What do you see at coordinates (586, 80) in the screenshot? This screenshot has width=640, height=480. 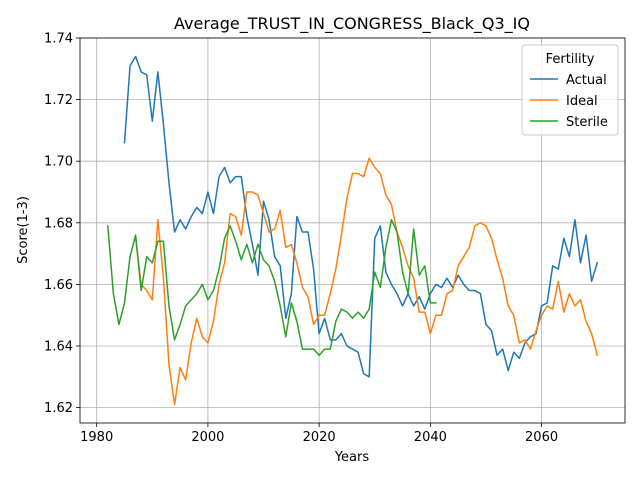 I see `legend-label-actual: Actual` at bounding box center [586, 80].